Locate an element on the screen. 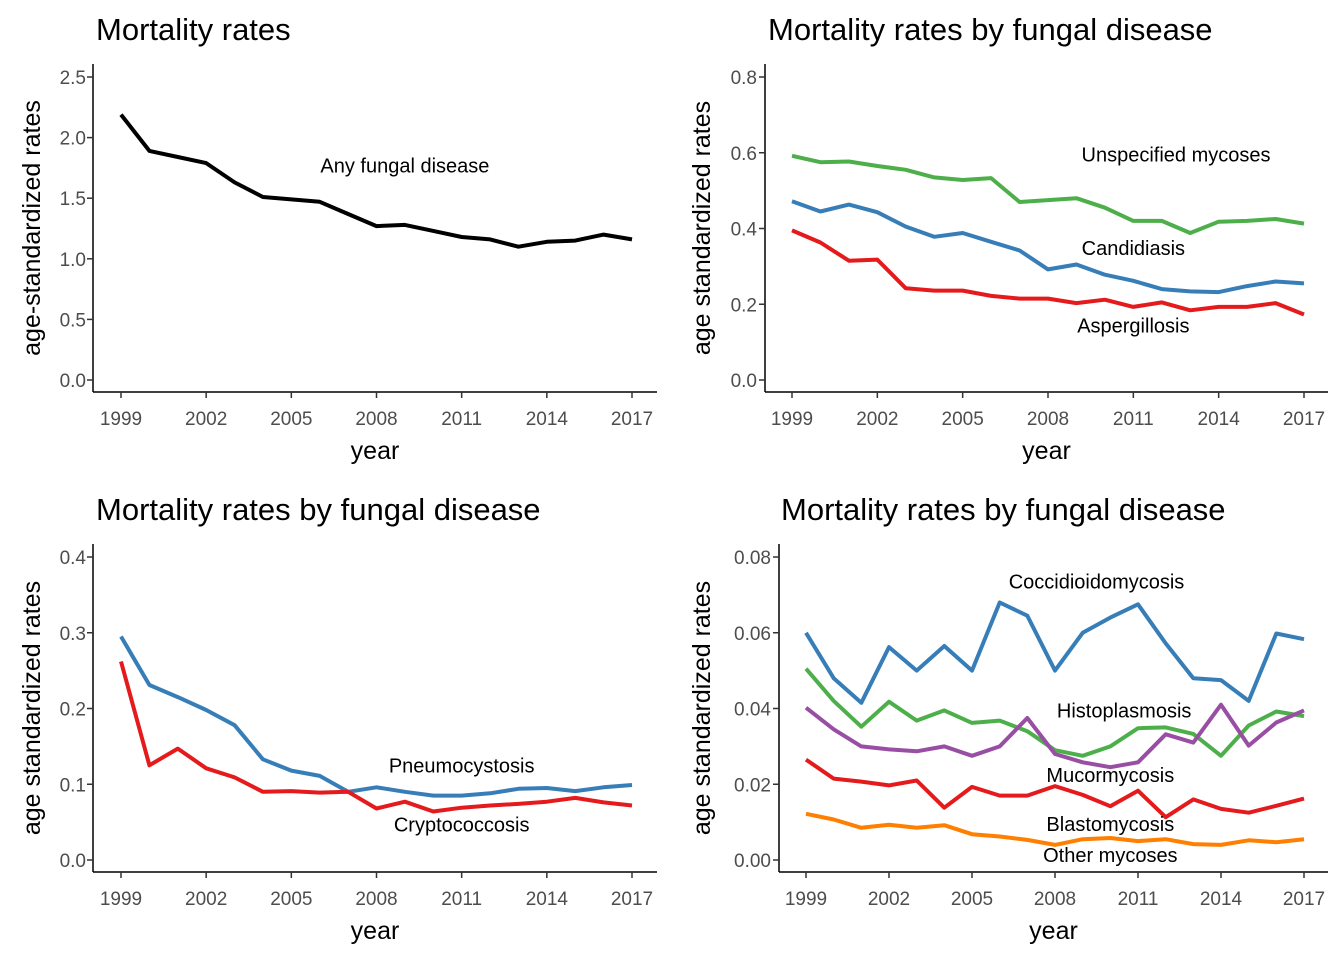  y-tick-label: 0.00 is located at coordinates (752, 861).